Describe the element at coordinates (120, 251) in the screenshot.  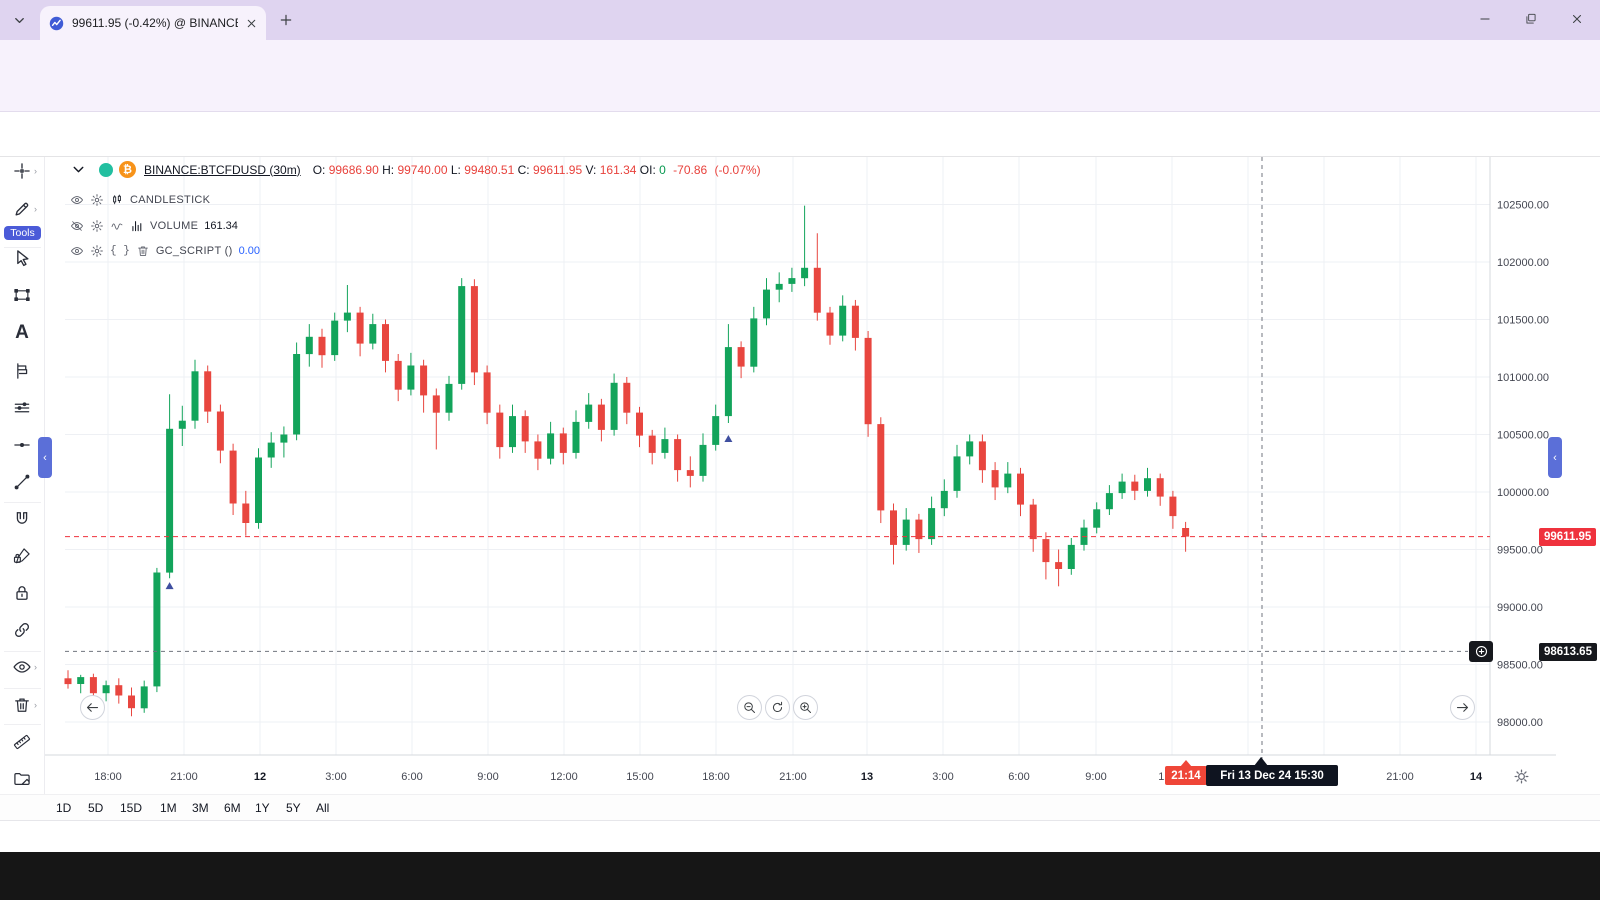
I see `braces-icon: { }` at that location.